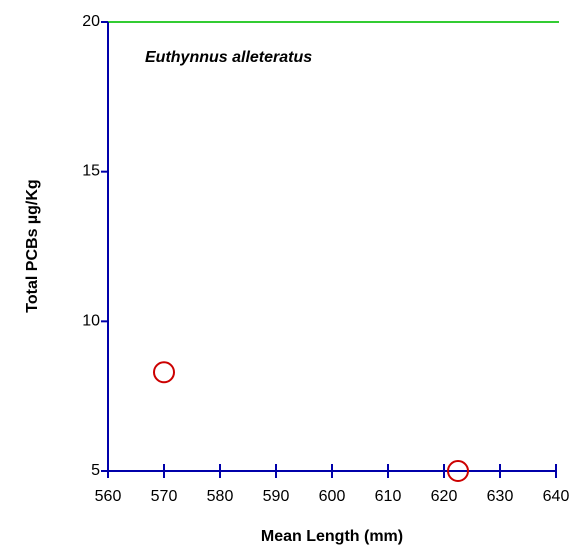 This screenshot has width=587, height=551. I want to click on x-tick-label: 570, so click(164, 496).